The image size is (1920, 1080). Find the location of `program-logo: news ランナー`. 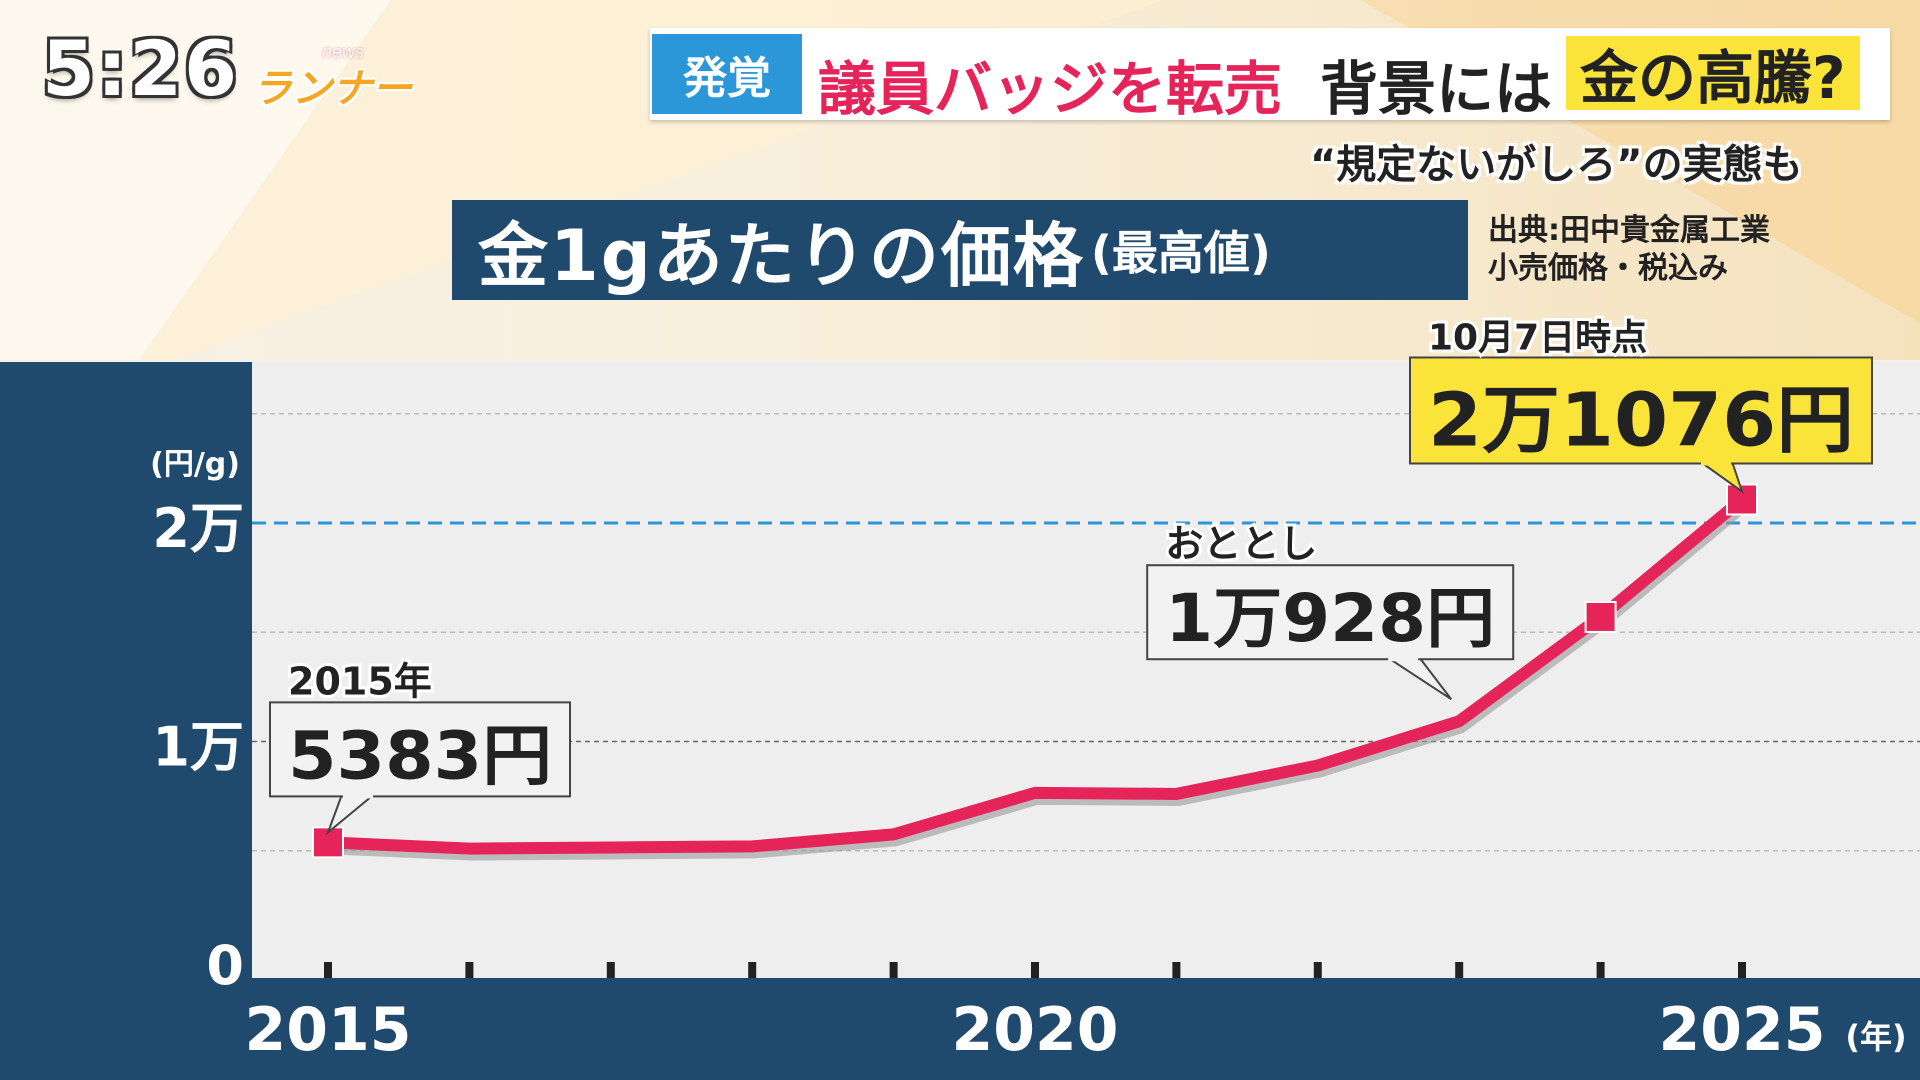

program-logo: news ランナー is located at coordinates (337, 76).